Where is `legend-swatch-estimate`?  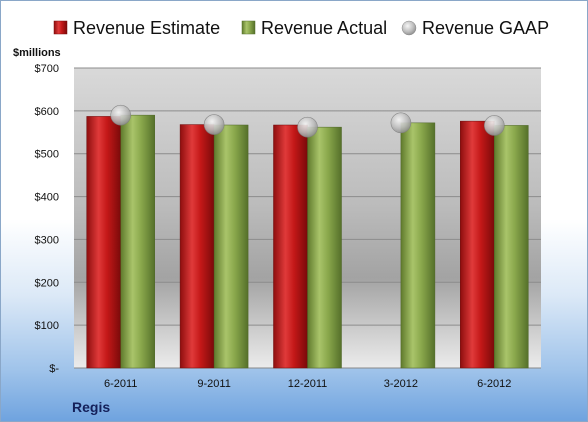
legend-swatch-estimate is located at coordinates (60, 27).